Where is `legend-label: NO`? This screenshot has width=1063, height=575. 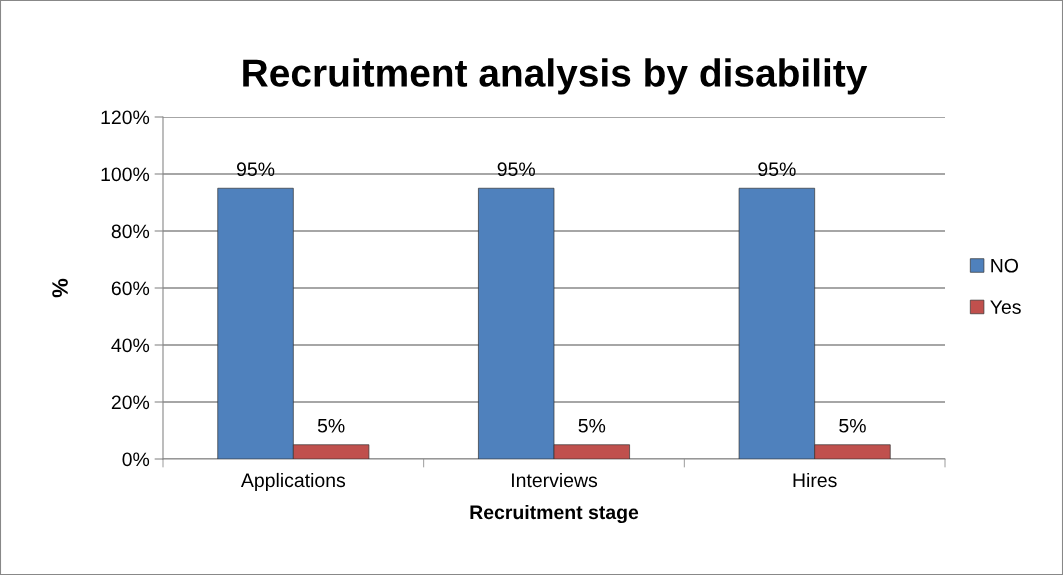
legend-label: NO is located at coordinates (1004, 265).